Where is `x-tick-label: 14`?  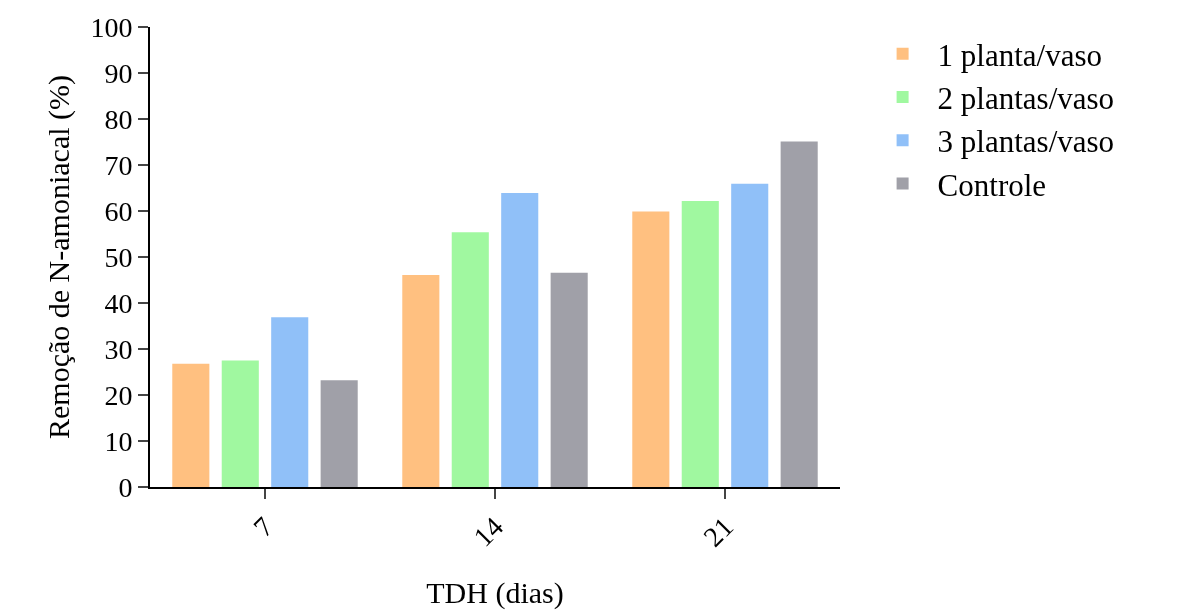
x-tick-label: 14 is located at coordinates (488, 531).